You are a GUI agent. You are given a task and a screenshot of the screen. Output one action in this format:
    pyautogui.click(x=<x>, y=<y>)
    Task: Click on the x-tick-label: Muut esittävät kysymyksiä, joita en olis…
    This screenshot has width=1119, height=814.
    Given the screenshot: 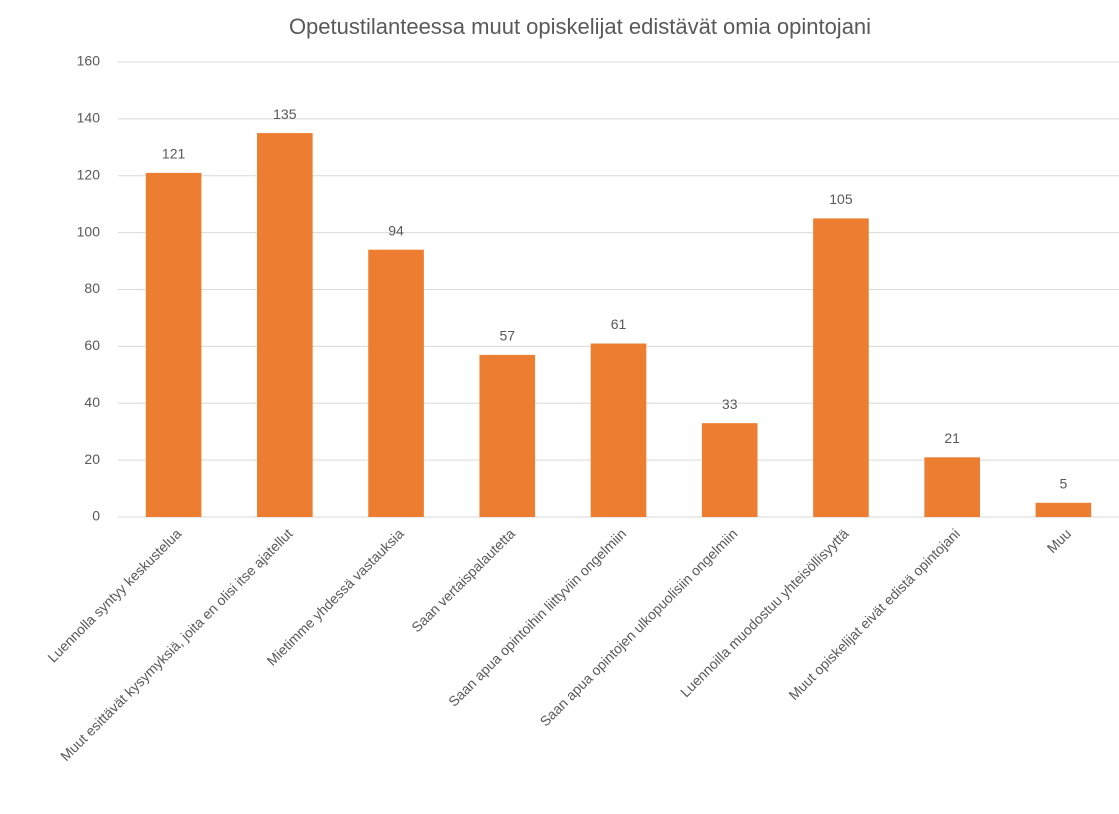 What is the action you would take?
    pyautogui.click(x=176, y=644)
    